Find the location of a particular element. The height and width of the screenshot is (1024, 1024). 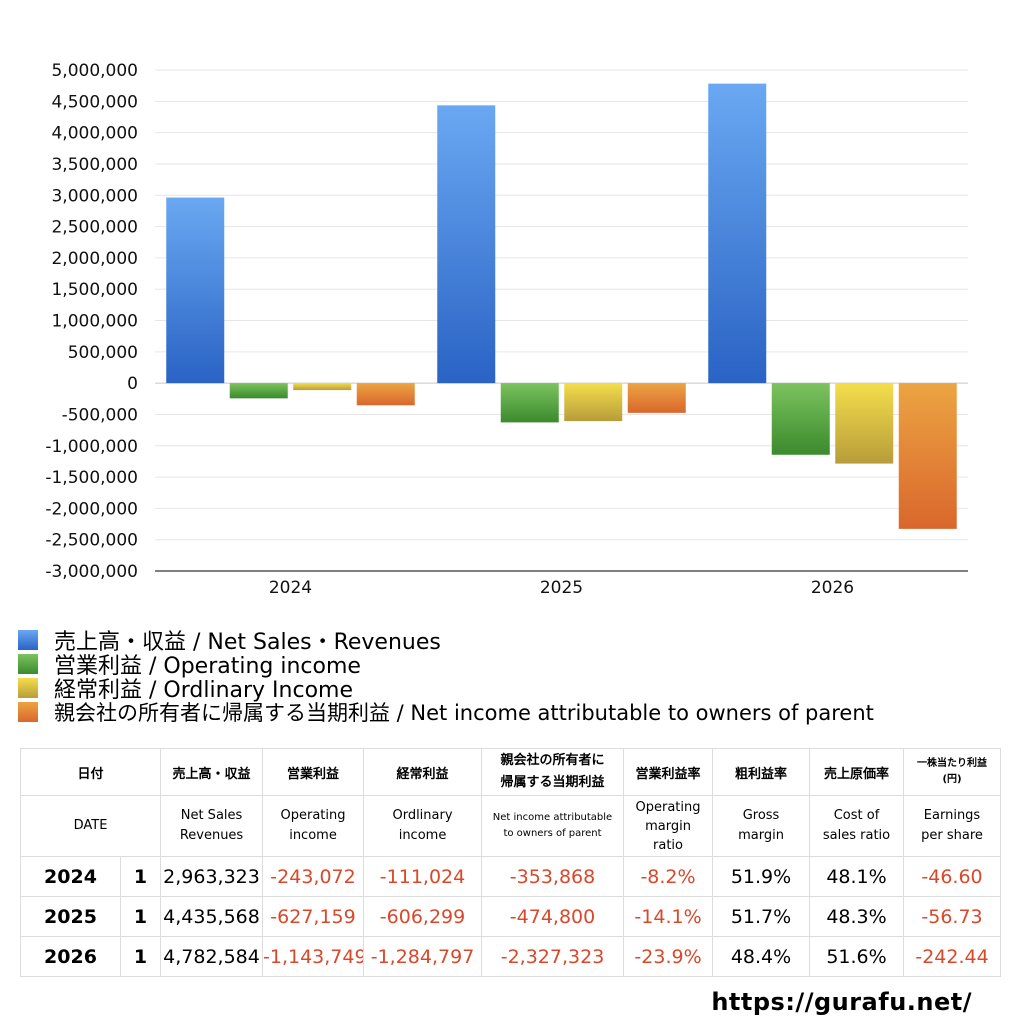

header-eps-jp: 一株当たり利益 (円) is located at coordinates (952, 772).